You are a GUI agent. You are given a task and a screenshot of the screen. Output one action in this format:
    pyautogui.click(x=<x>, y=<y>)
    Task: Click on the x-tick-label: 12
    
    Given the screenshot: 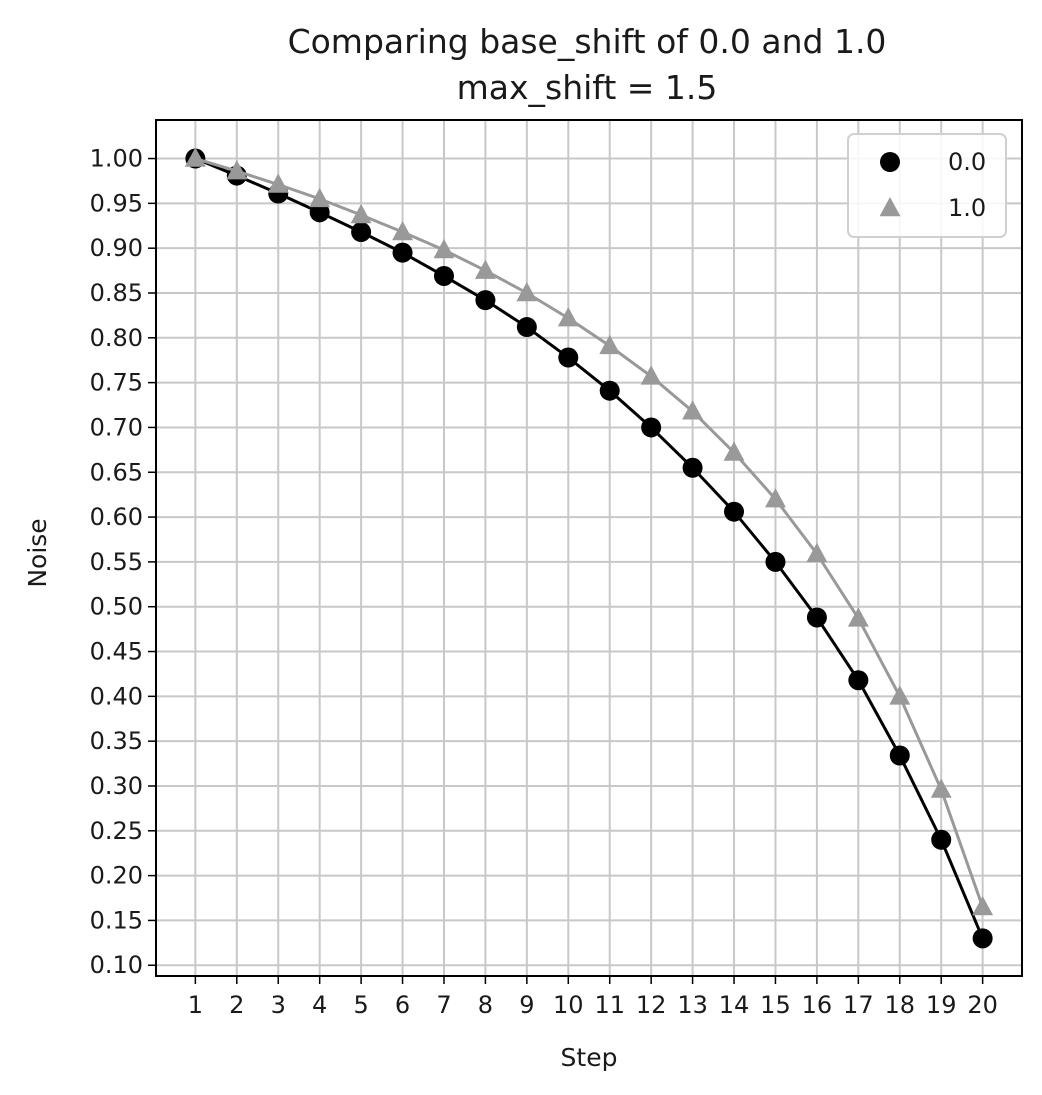 What is the action you would take?
    pyautogui.click(x=651, y=1005)
    